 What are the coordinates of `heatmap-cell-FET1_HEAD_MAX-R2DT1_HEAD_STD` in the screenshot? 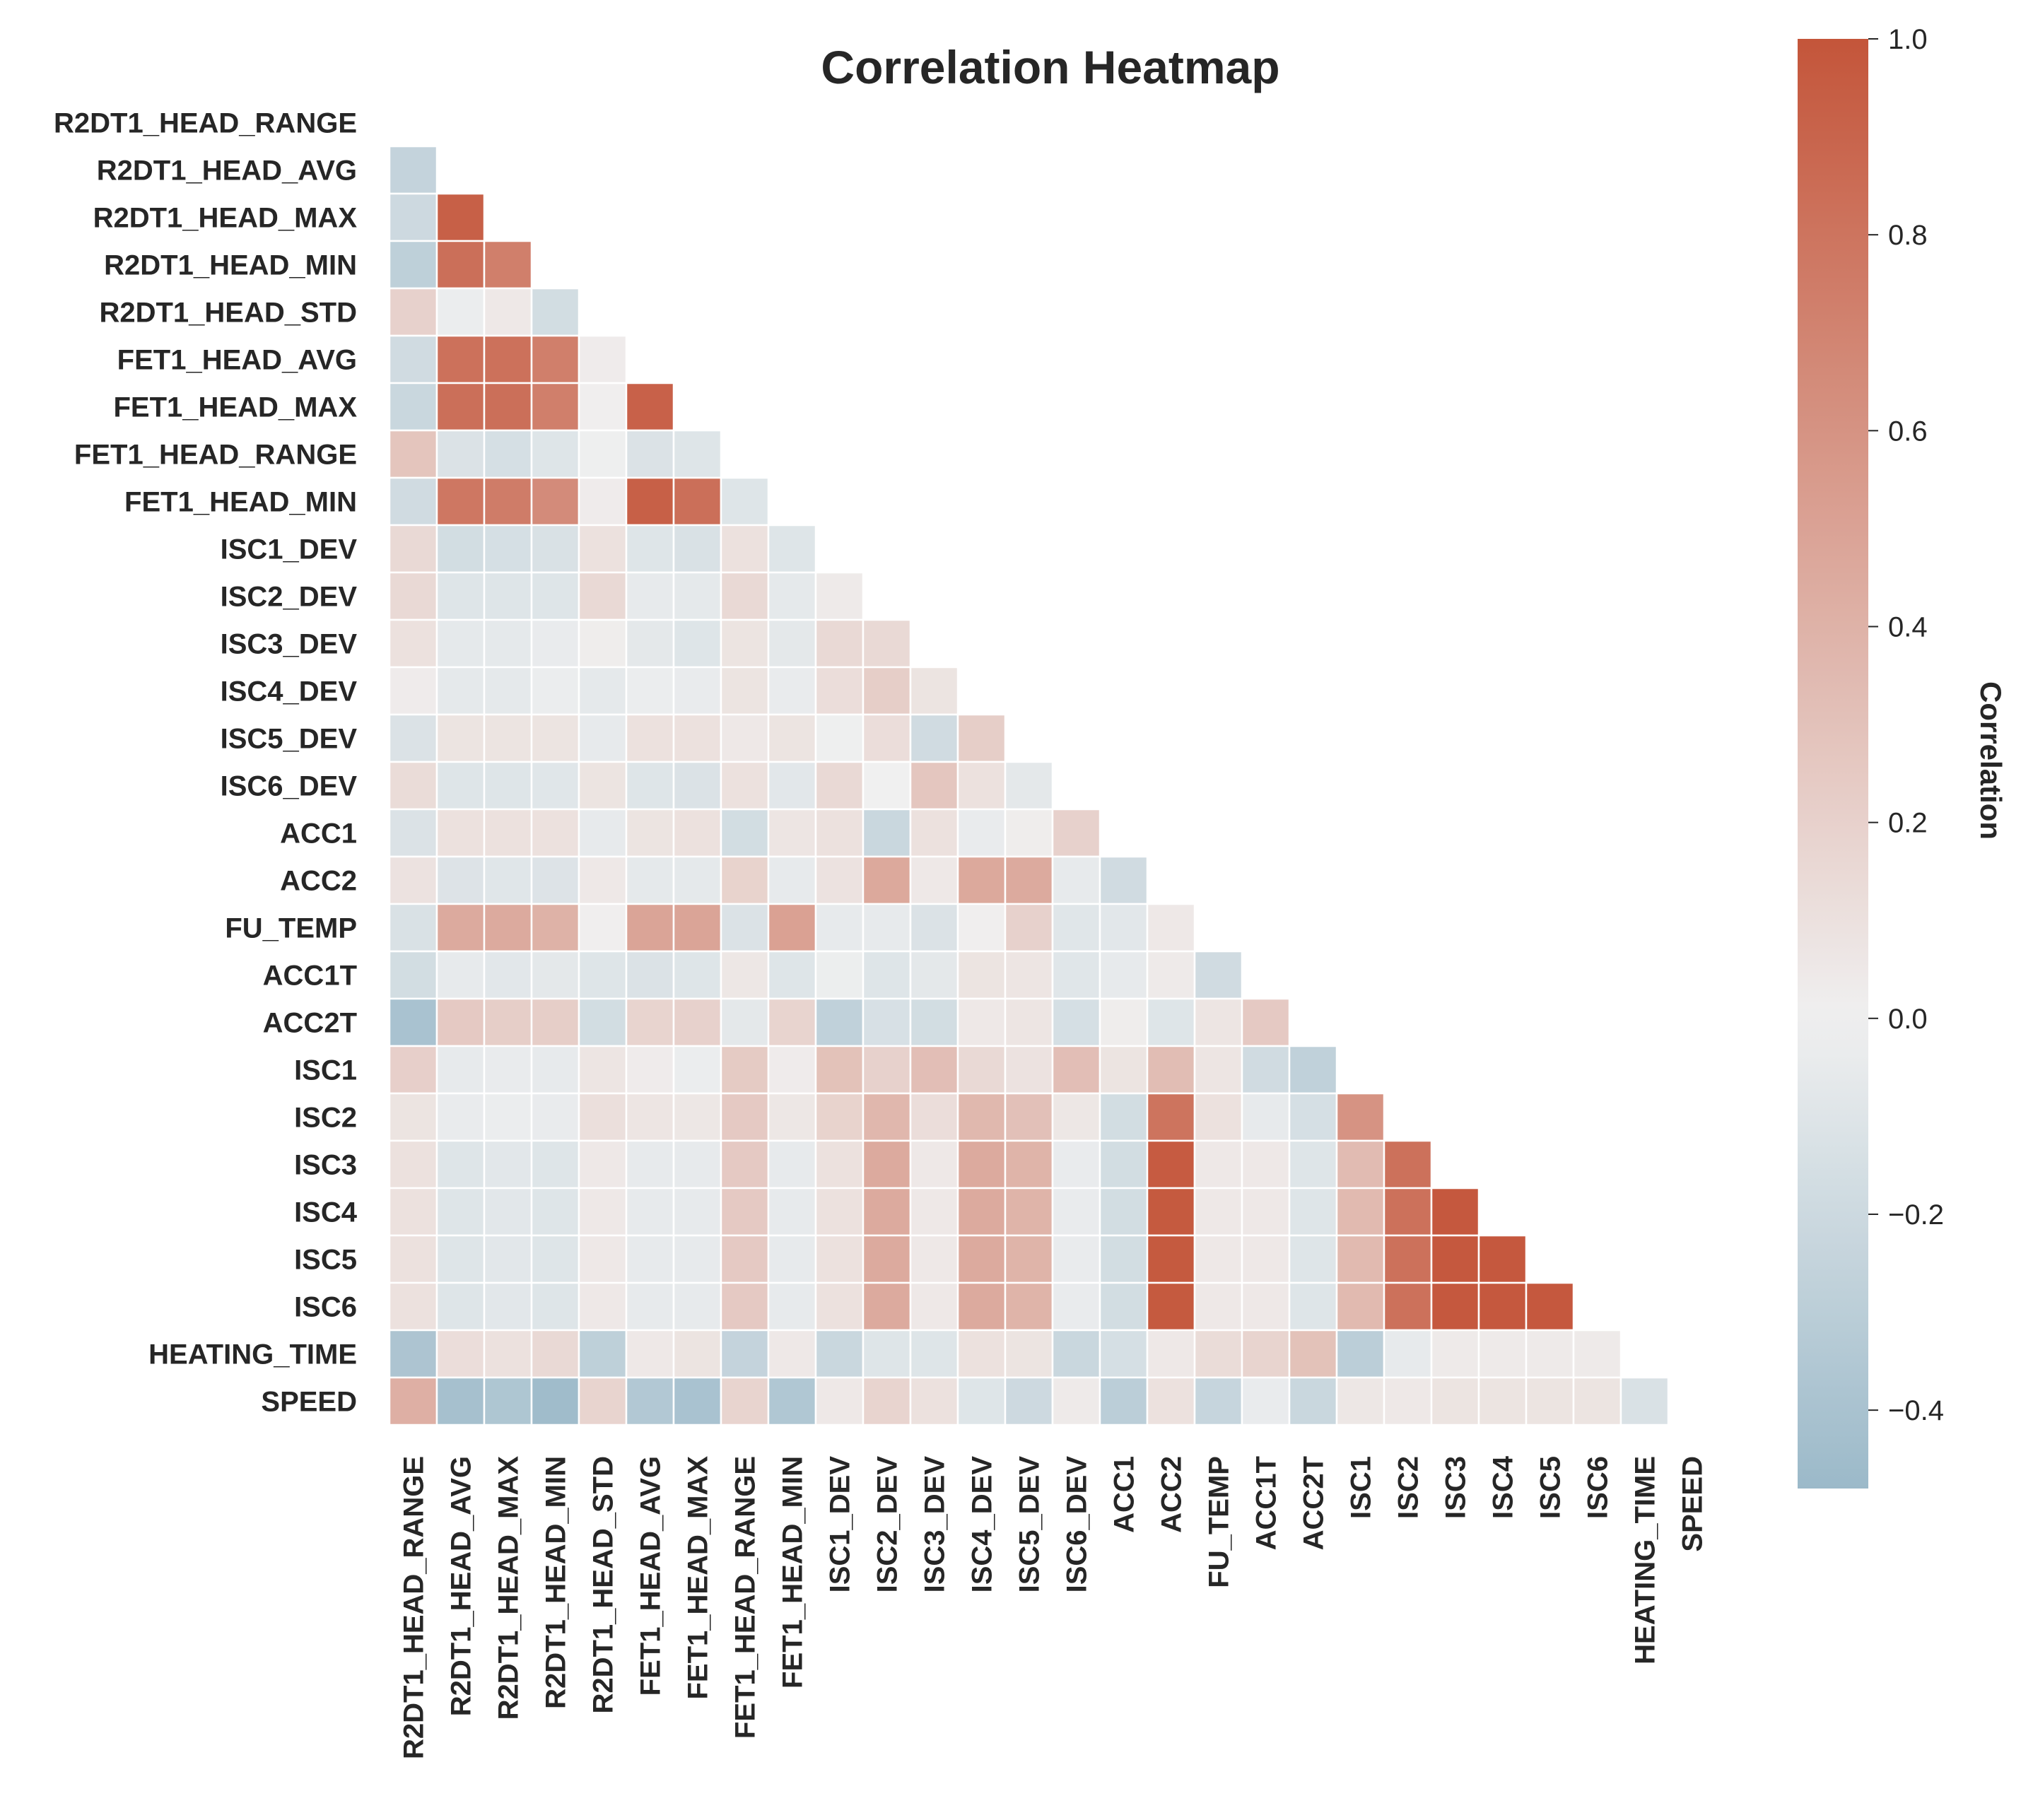 It's located at (603, 407).